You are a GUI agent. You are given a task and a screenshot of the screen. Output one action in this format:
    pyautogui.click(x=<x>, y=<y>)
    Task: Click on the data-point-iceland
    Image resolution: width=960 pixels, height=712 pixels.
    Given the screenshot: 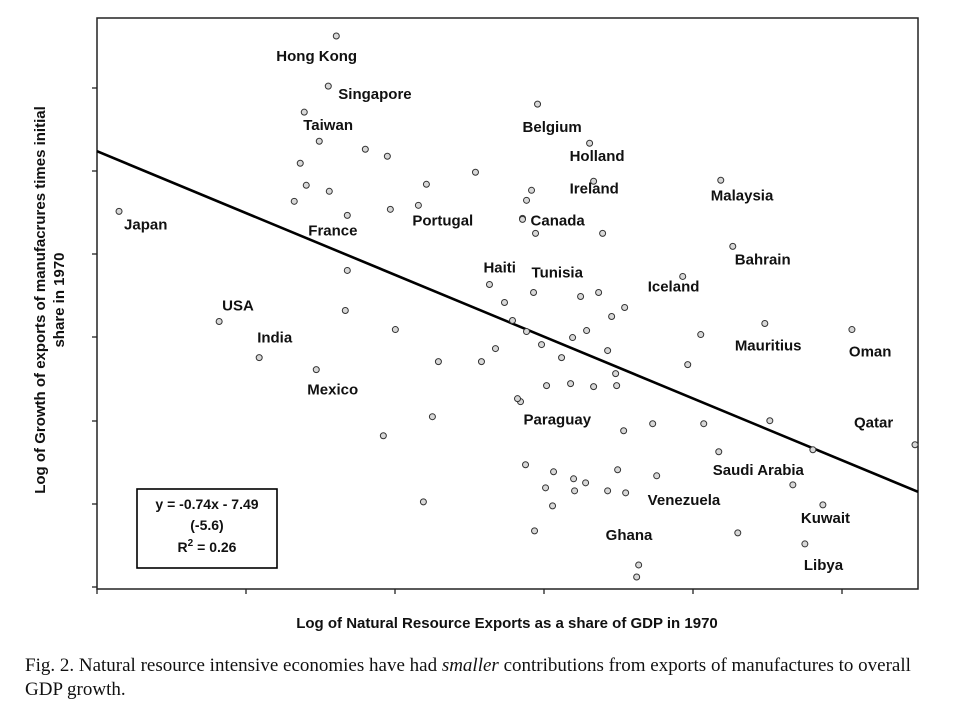 What is the action you would take?
    pyautogui.click(x=683, y=276)
    